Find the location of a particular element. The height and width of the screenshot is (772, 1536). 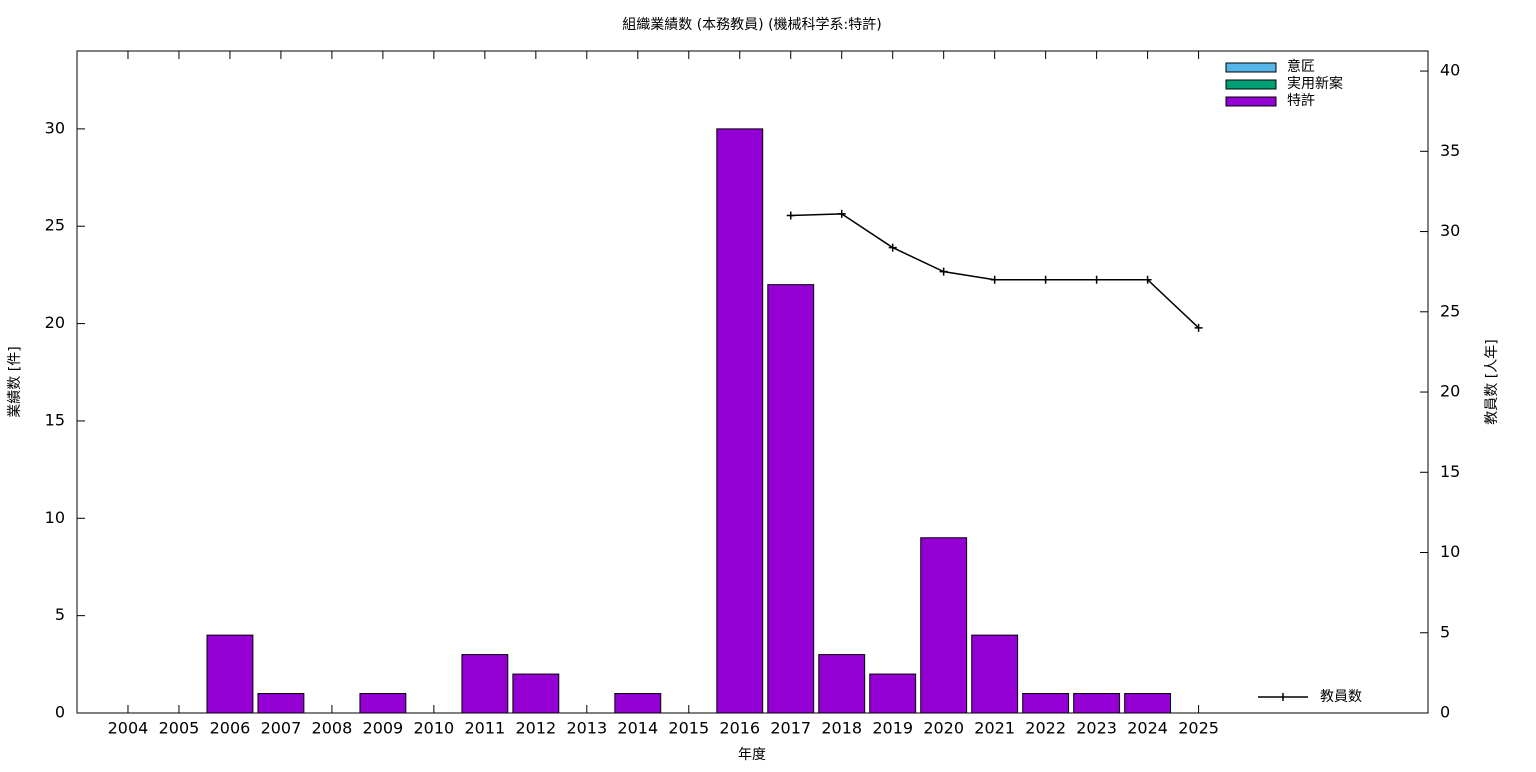

x-tick-label: 2008 is located at coordinates (332, 728).